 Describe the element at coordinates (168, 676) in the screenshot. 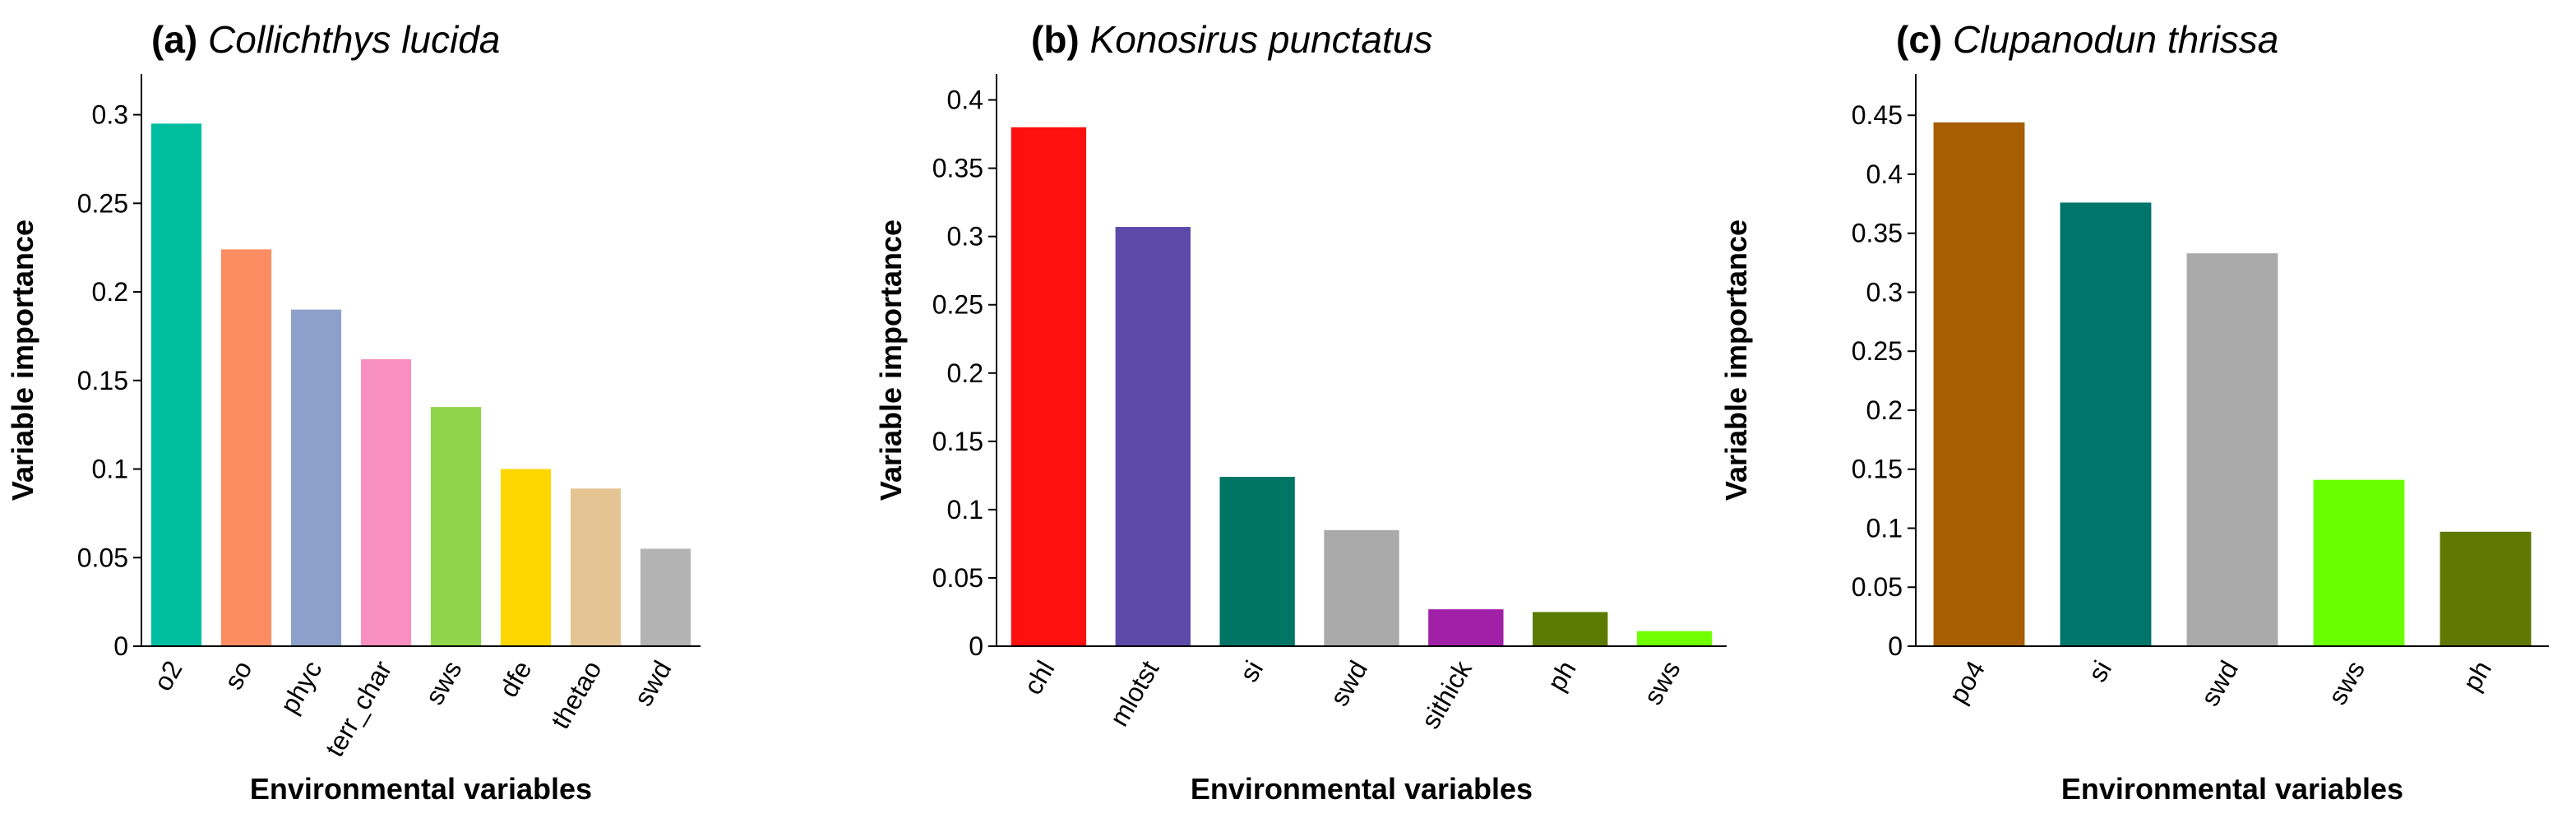

I see `x-tick-label: o2` at that location.